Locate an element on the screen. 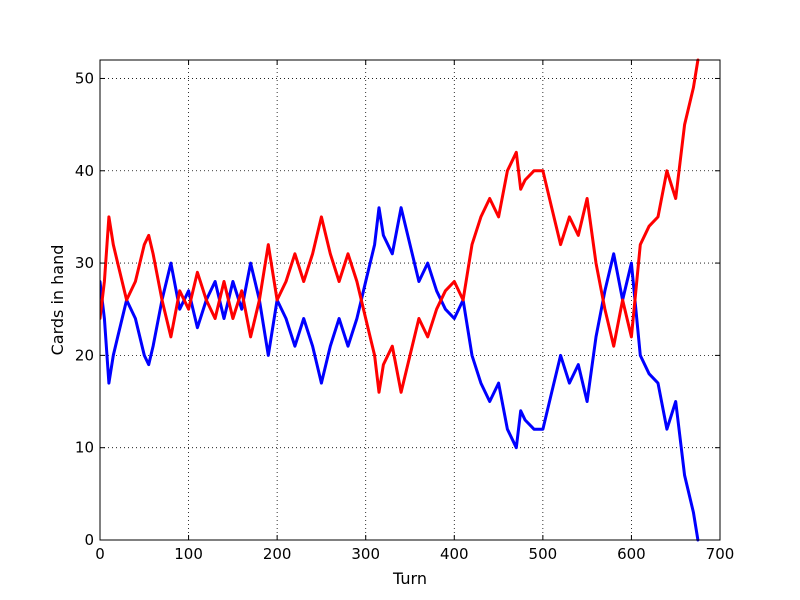  x-tick-label: 600 is located at coordinates (631, 554).